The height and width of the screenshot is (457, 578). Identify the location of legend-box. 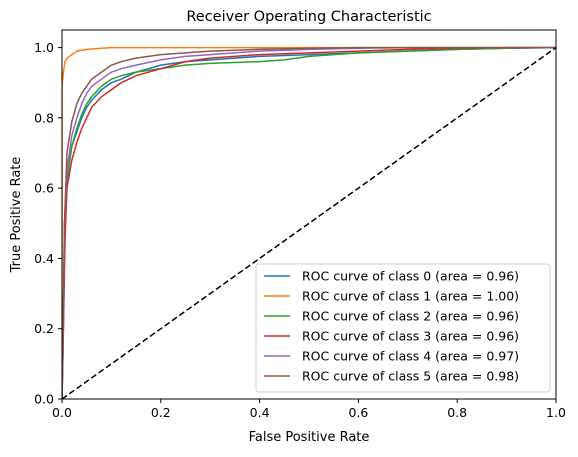
(403, 328).